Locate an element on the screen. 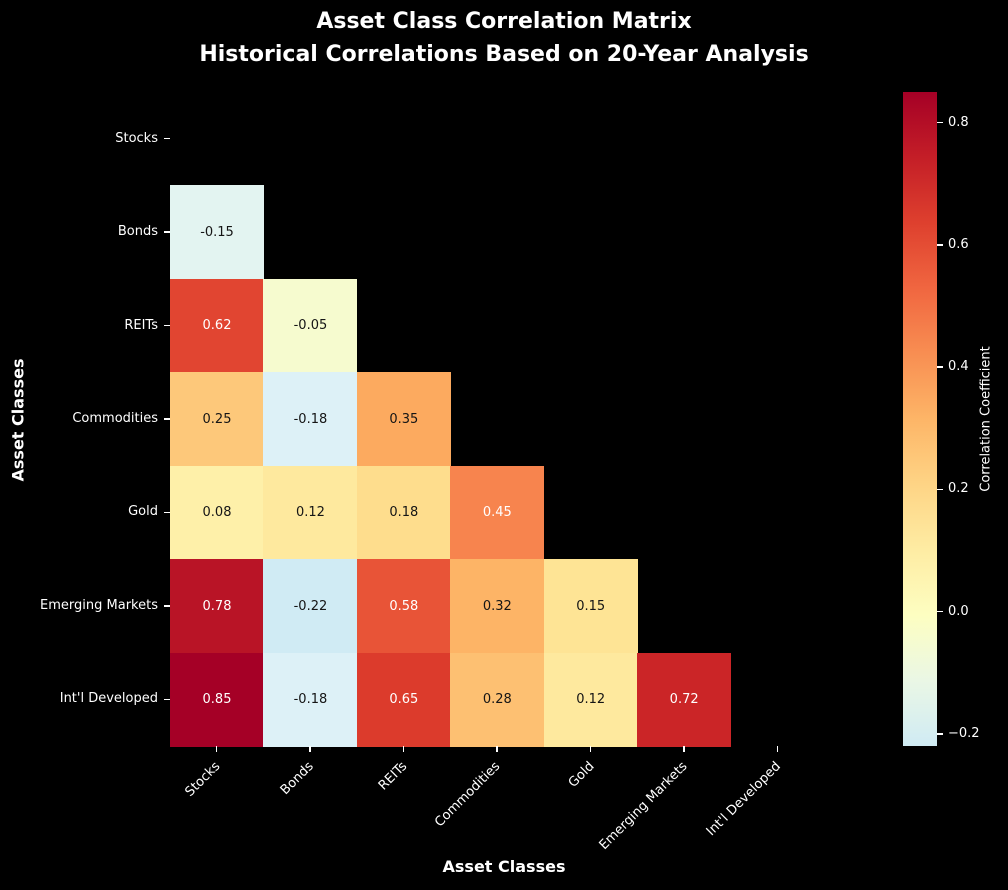 Image resolution: width=1008 pixels, height=890 pixels. heatmap-cell: -0.05 is located at coordinates (310, 325).